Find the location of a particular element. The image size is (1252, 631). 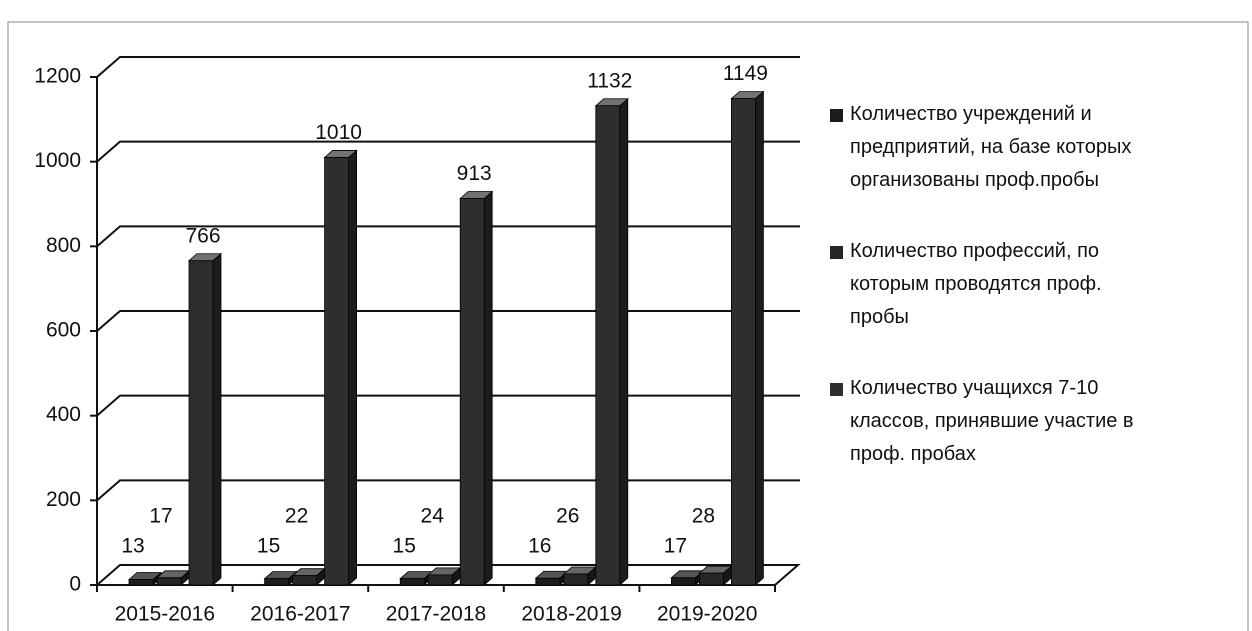

data-label: 26 is located at coordinates (567, 516).